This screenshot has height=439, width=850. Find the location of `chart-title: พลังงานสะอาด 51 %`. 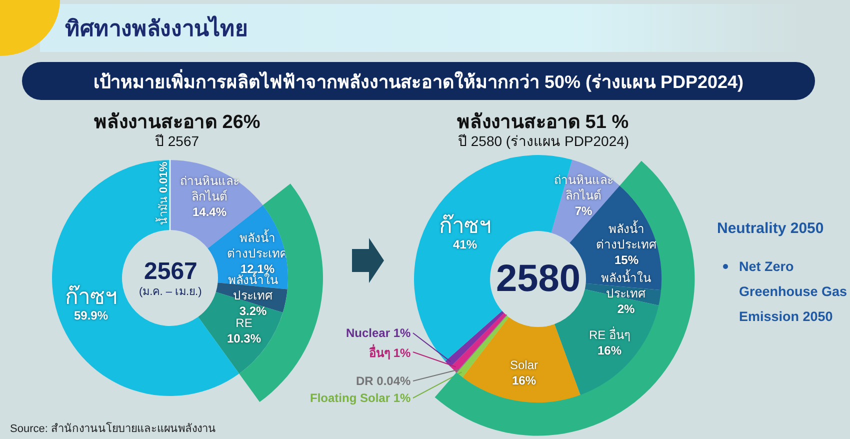

chart-title: พลังงานสะอาด 51 % is located at coordinates (543, 122).